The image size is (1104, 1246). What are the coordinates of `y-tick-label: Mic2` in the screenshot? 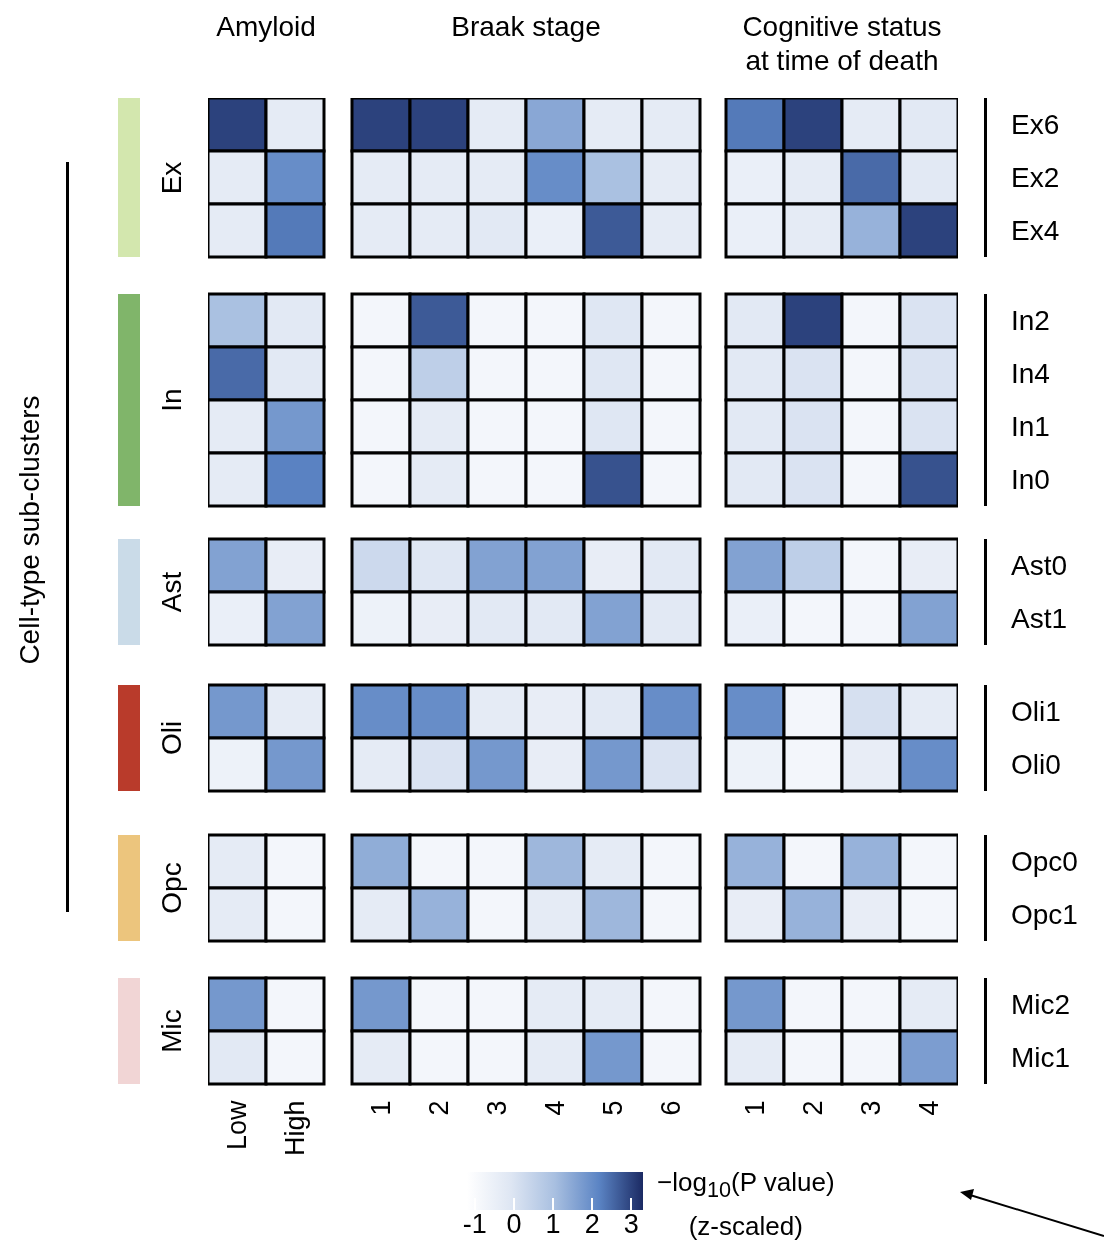 It's located at (1041, 1005).